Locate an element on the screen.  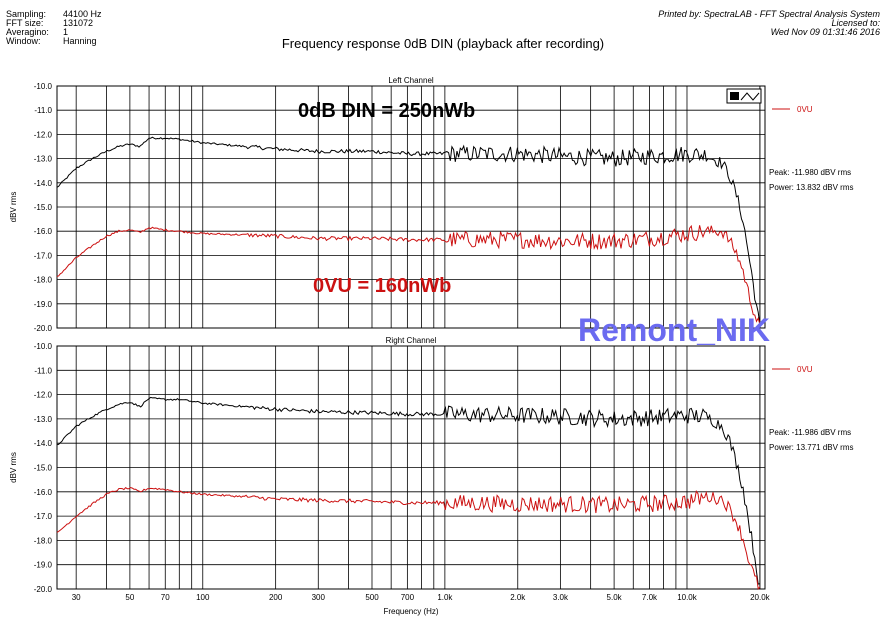
setting-value: 44100 Hz is located at coordinates (82, 14).